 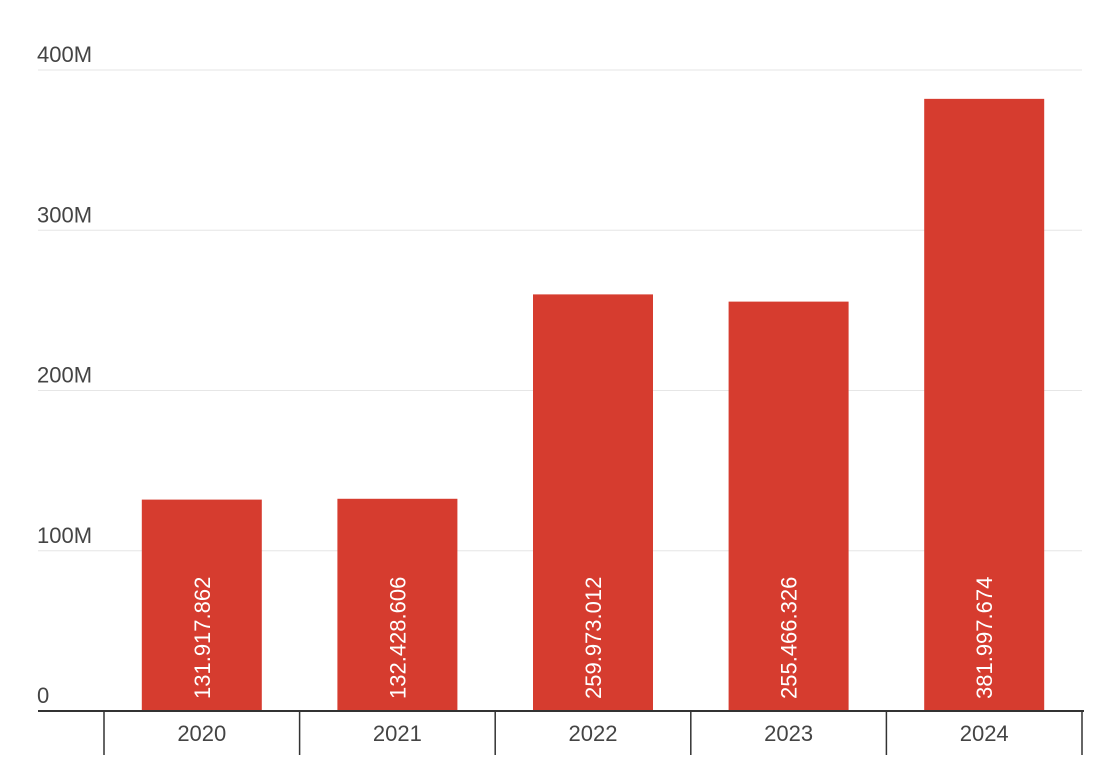 I want to click on y-tick-label: 400M, so click(x=64, y=54).